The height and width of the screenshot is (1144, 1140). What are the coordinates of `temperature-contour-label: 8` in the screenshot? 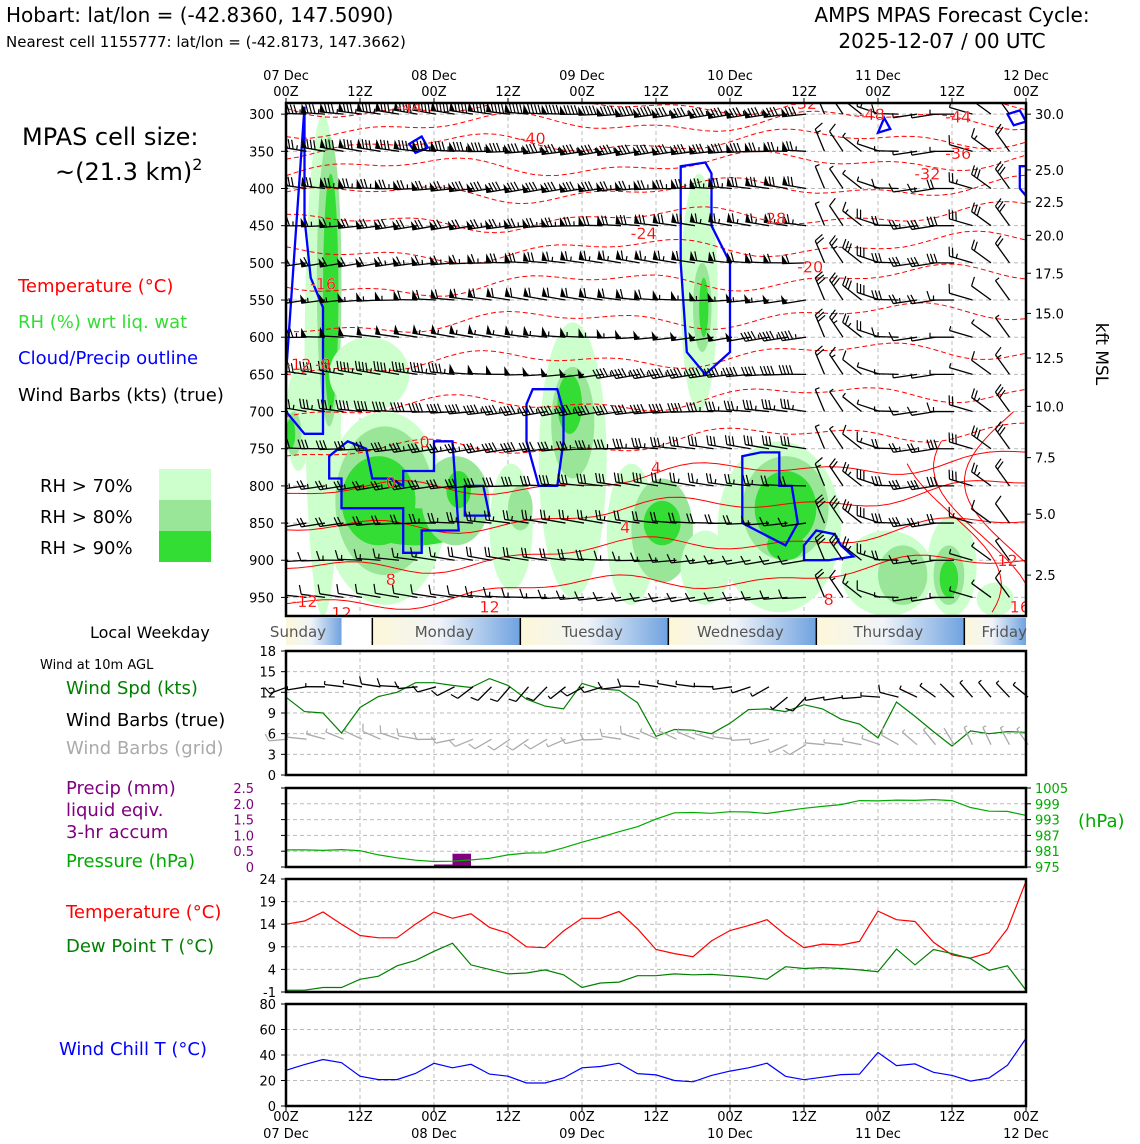 It's located at (829, 599).